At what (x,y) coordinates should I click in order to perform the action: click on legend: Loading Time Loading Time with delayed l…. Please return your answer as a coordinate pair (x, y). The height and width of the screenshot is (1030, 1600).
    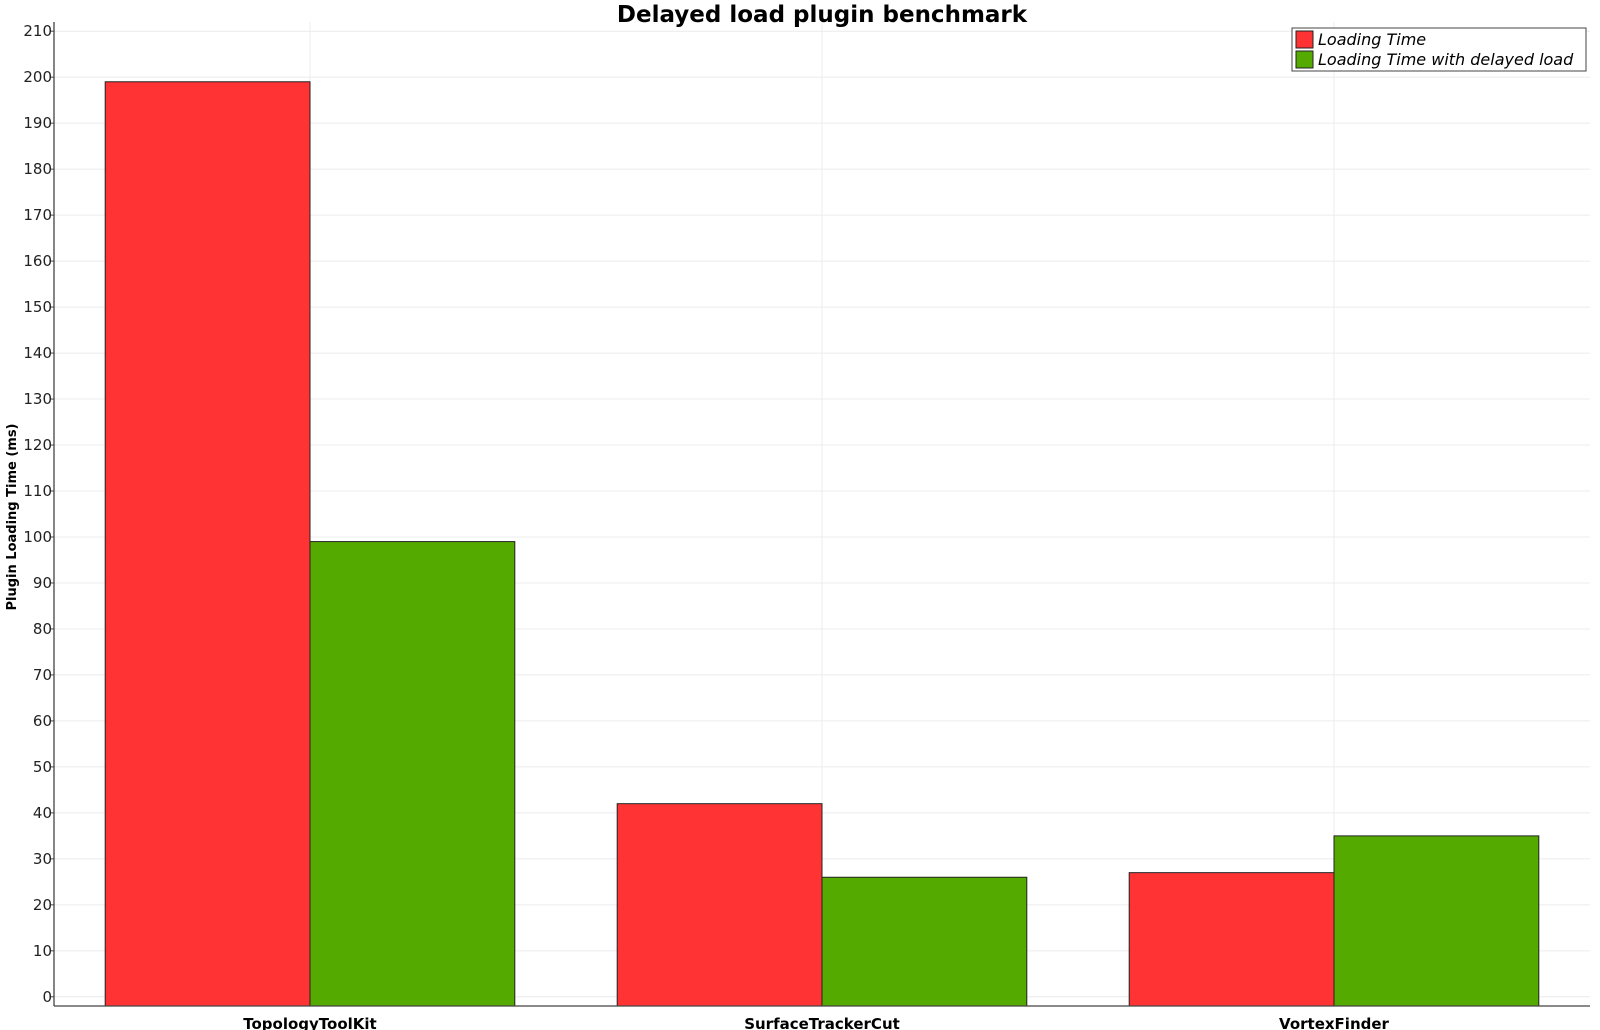
    Looking at the image, I should click on (1439, 49).